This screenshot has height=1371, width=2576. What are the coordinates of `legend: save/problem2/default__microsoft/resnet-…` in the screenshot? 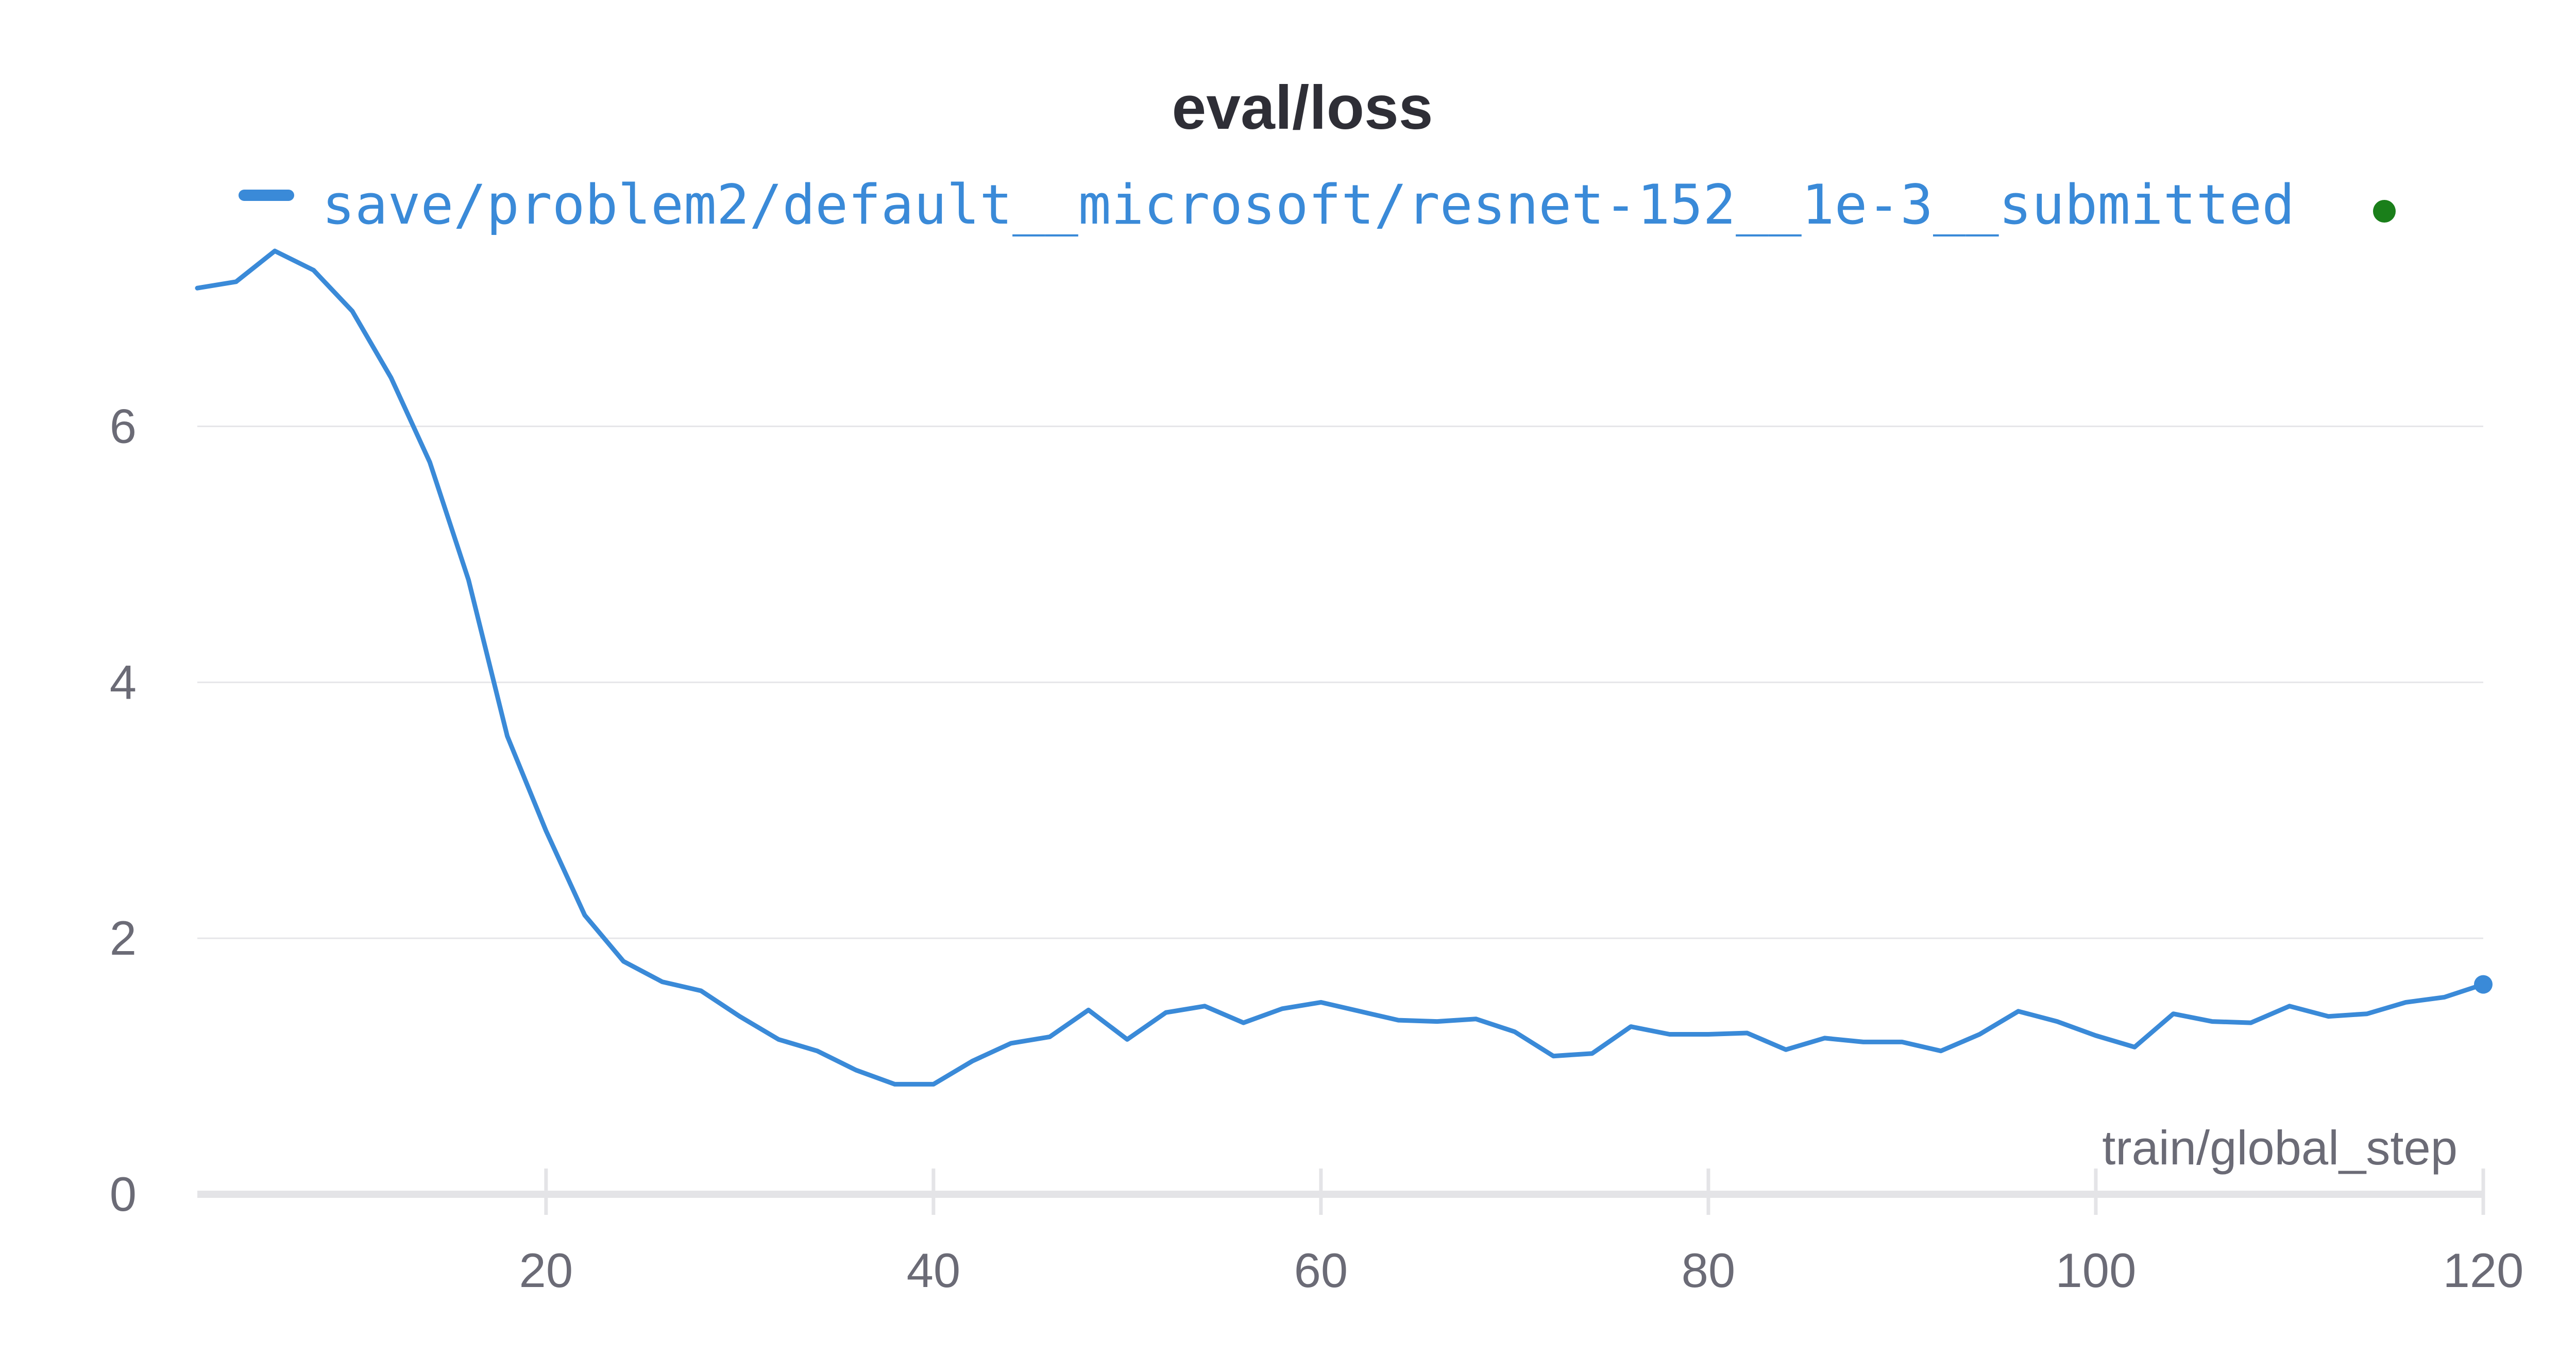 It's located at (1318, 204).